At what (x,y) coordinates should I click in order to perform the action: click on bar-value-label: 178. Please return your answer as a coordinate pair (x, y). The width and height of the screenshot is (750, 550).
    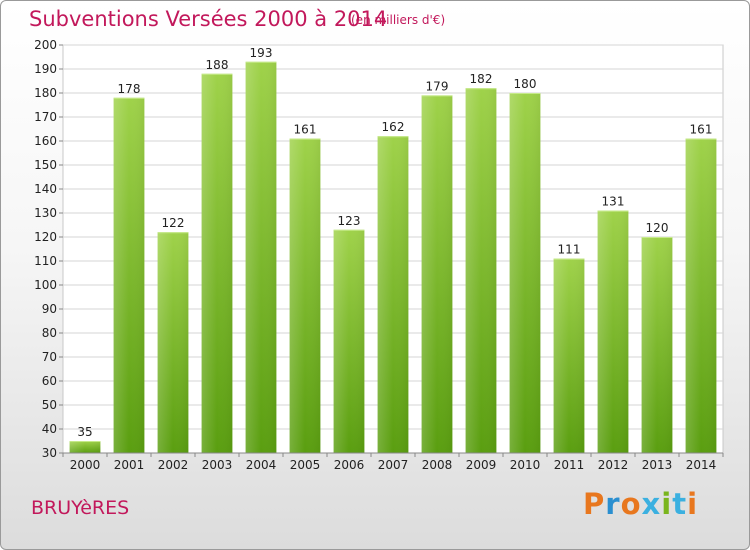
    Looking at the image, I should click on (129, 89).